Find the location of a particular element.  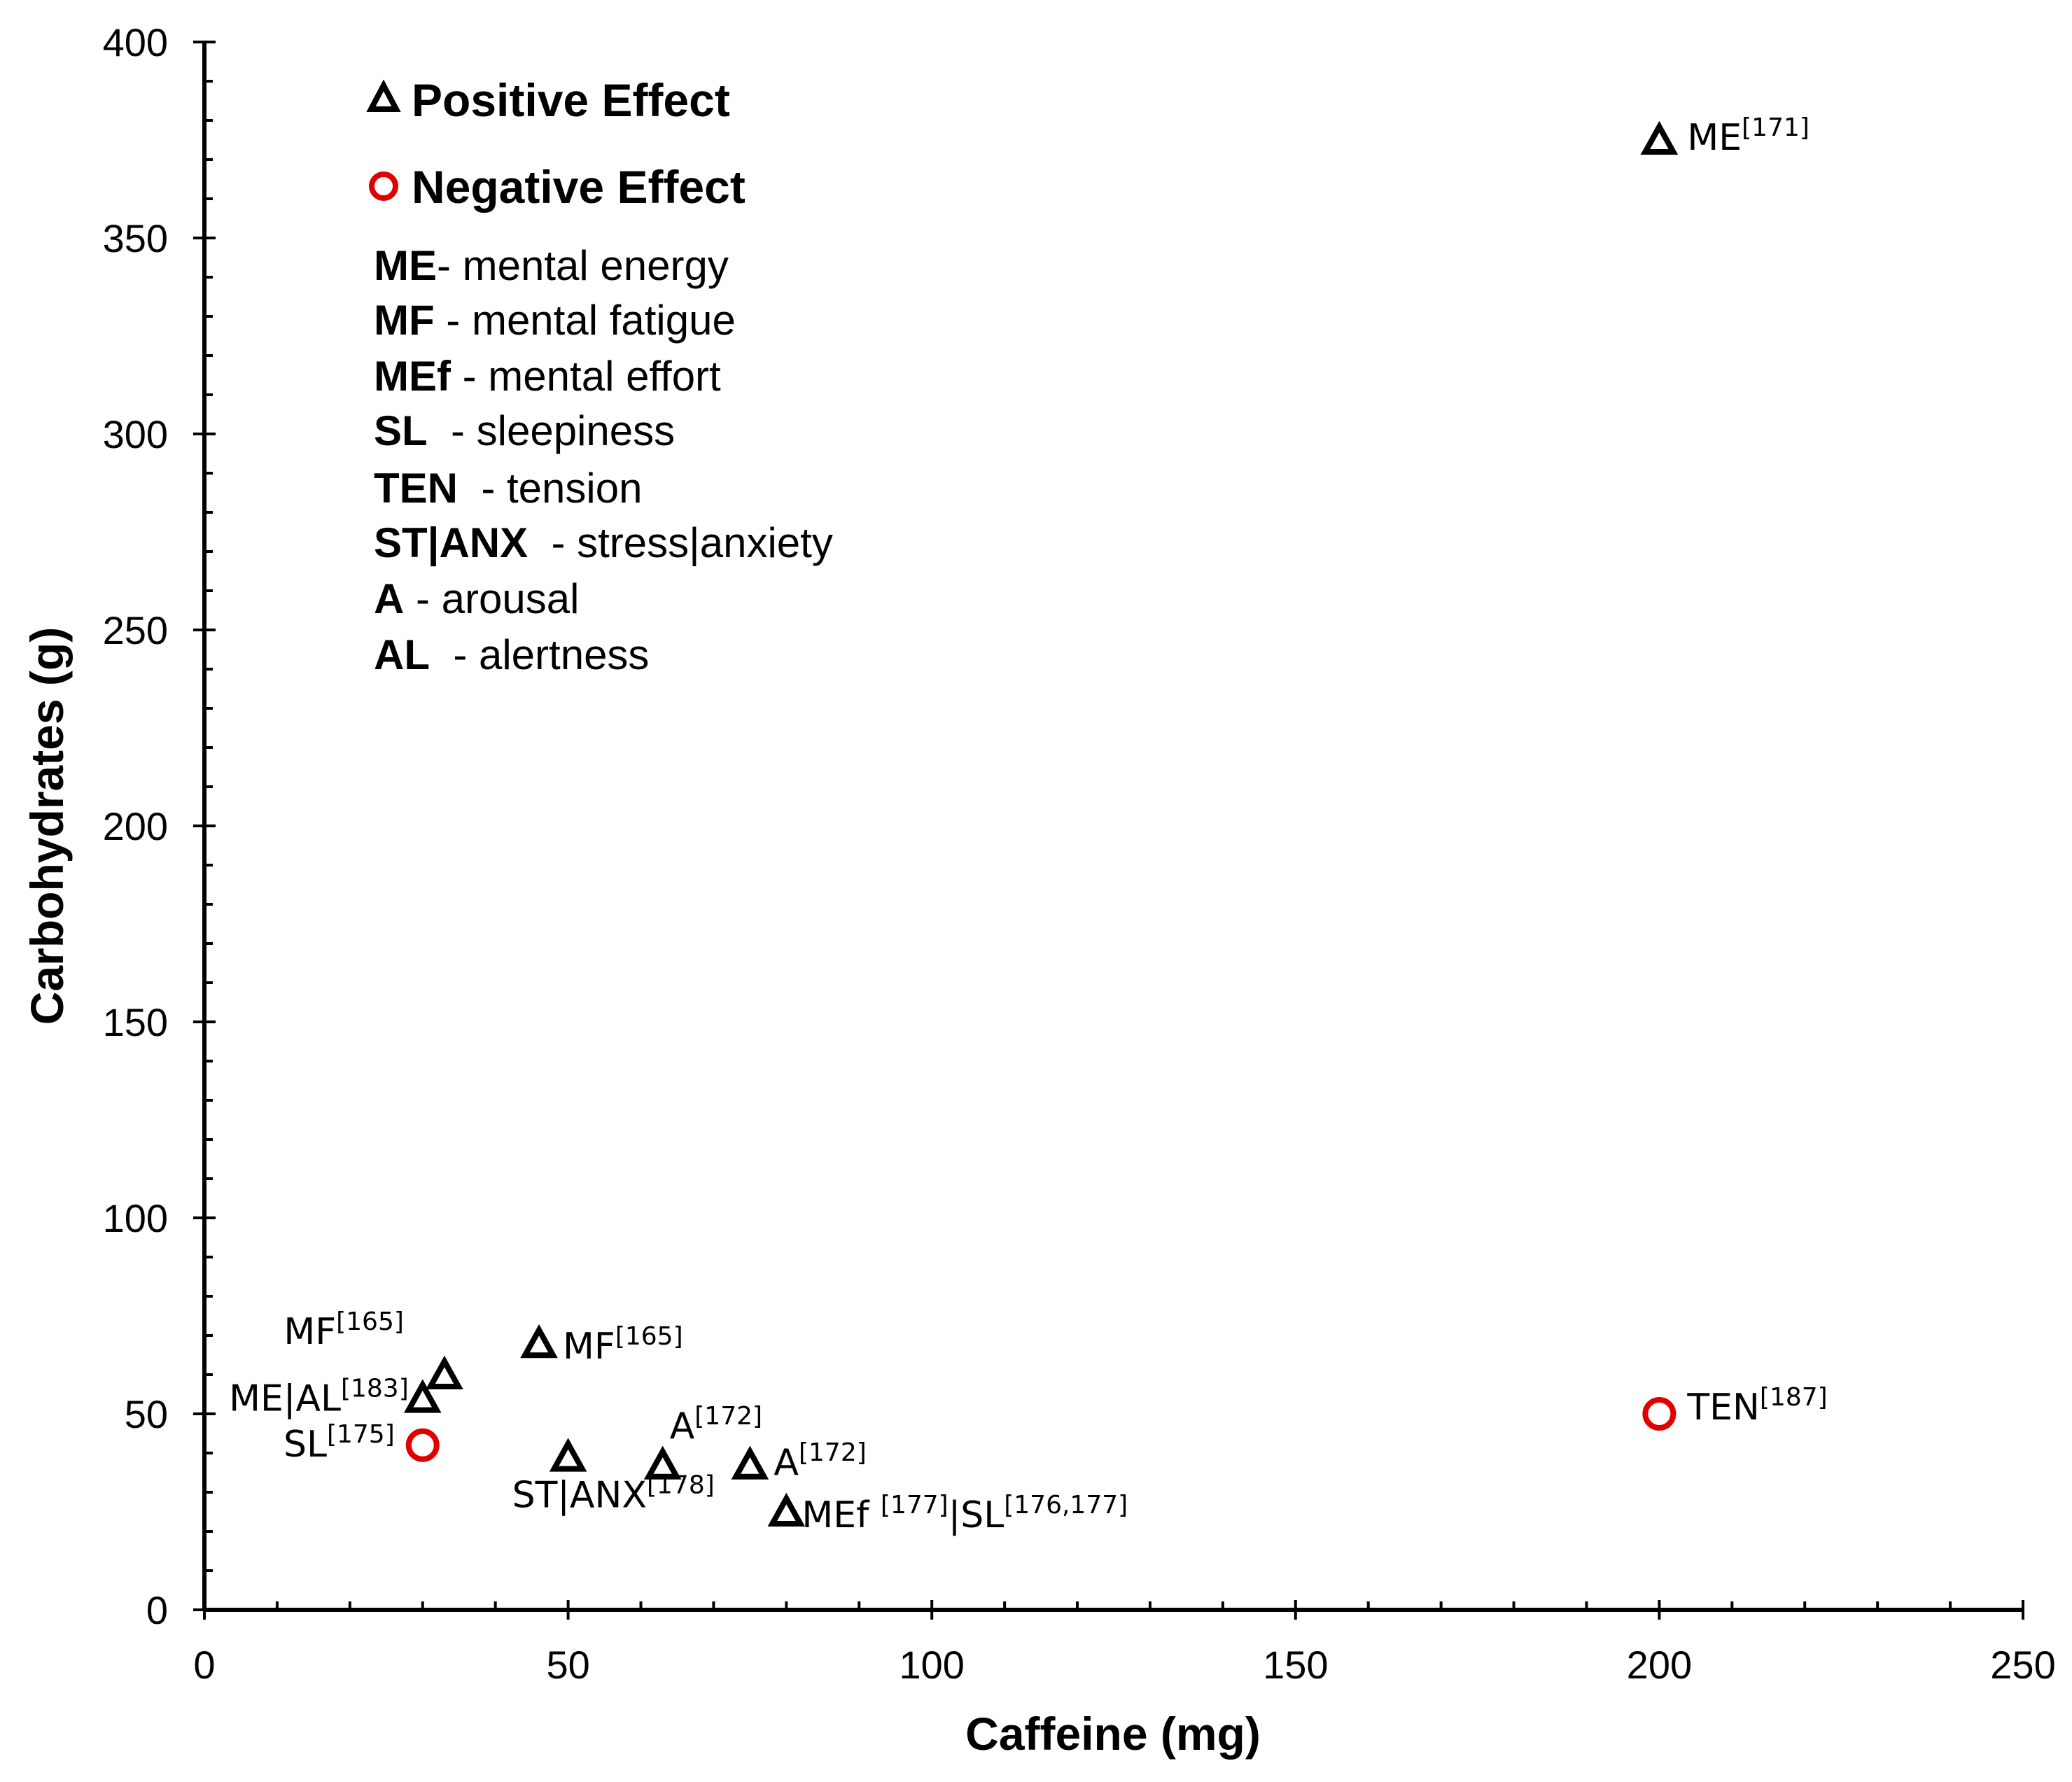

point-label: ME|AL[183] is located at coordinates (319, 1397).